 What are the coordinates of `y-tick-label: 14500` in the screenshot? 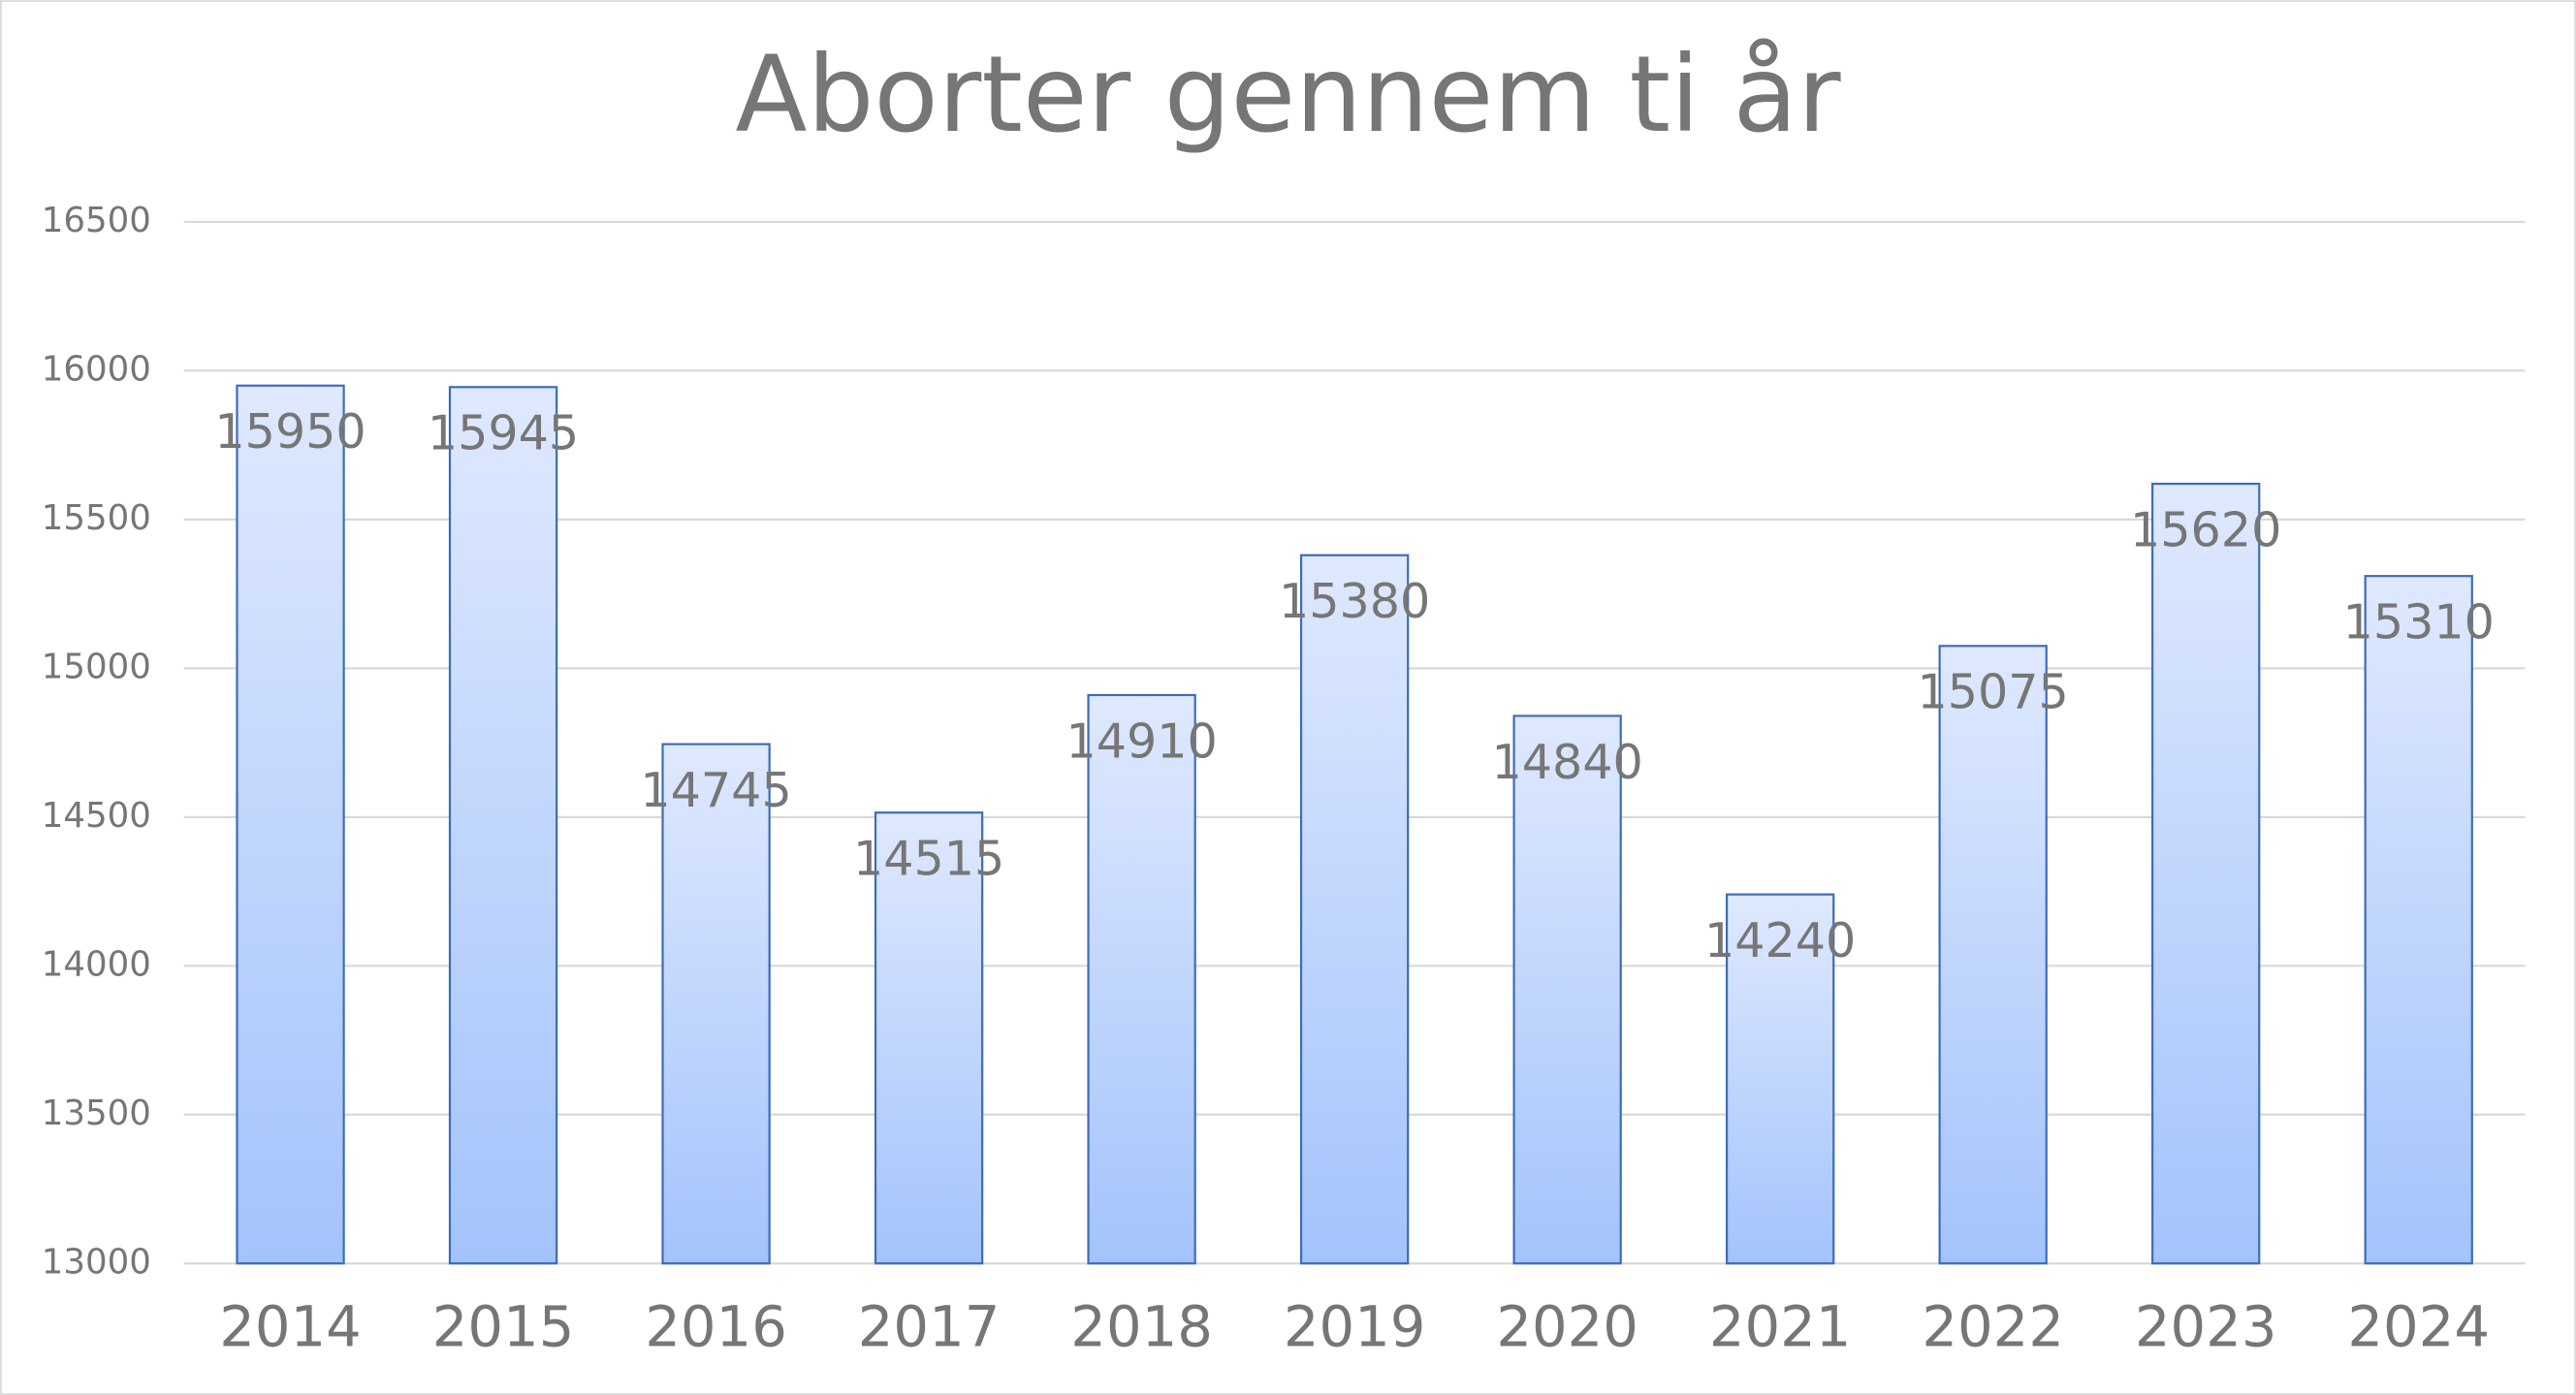 It's located at (96, 816).